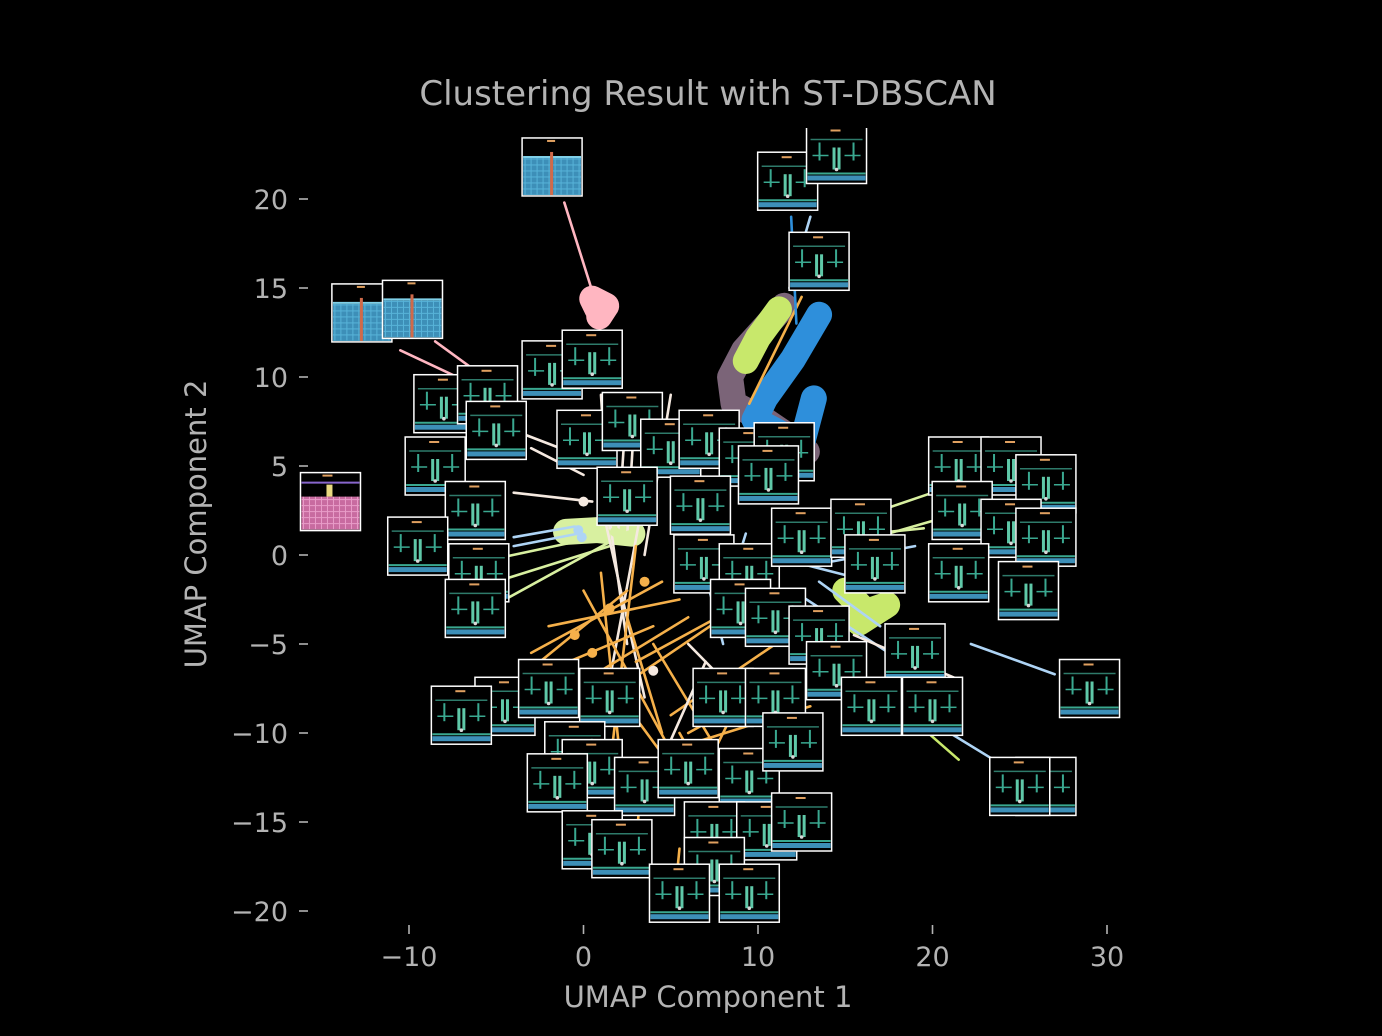  I want to click on y-tick-label: −15, so click(259, 823).